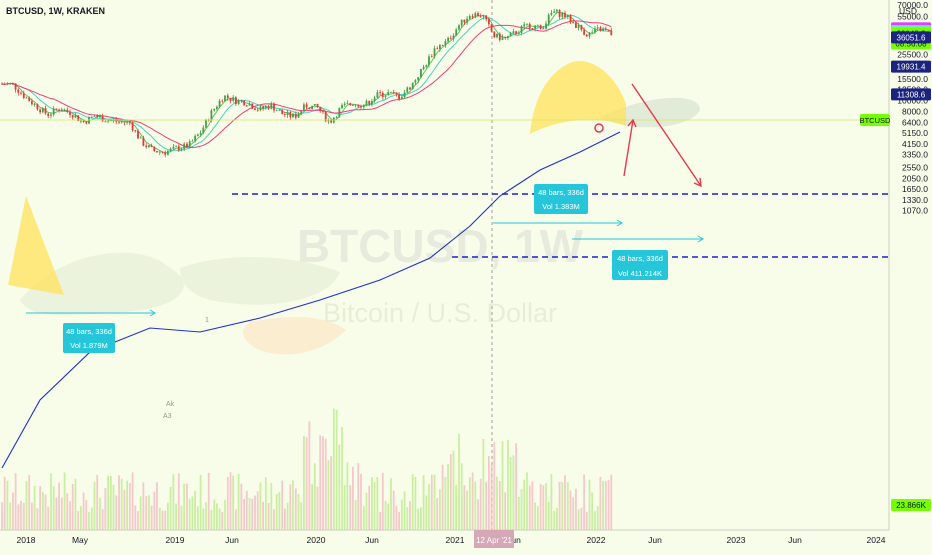 The width and height of the screenshot is (932, 555). What do you see at coordinates (795, 540) in the screenshot?
I see `time-label: Jun` at bounding box center [795, 540].